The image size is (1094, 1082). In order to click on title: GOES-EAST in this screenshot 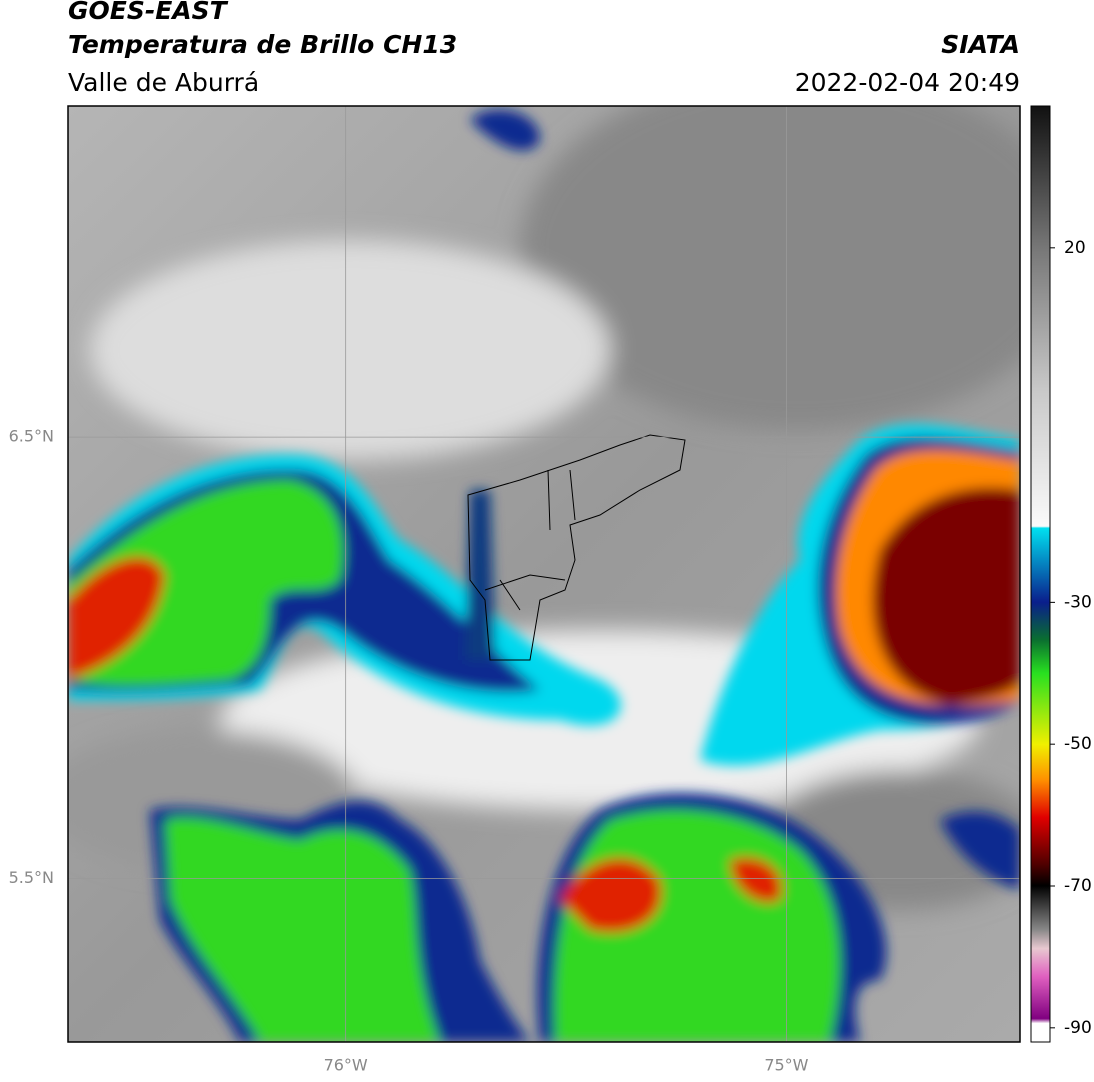, I will do `click(148, 12)`.